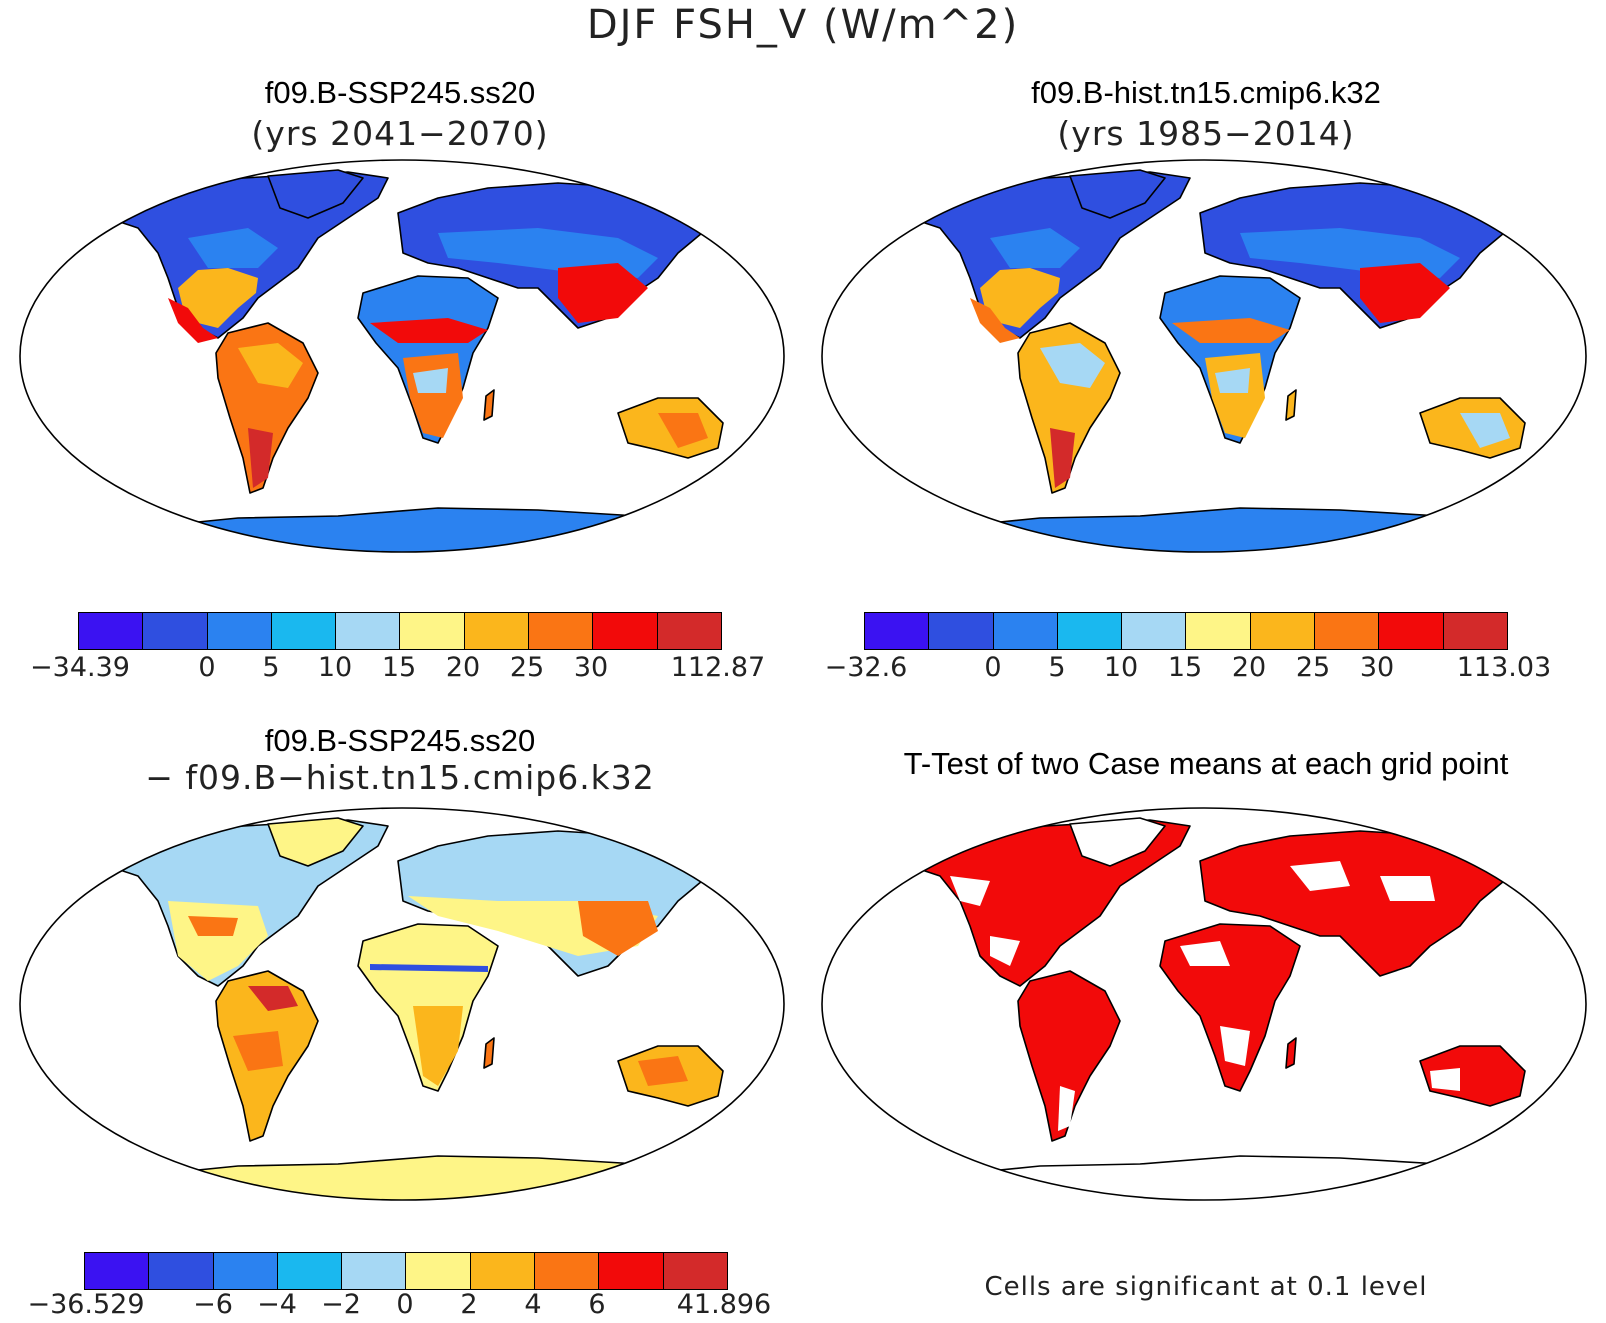  Describe the element at coordinates (1204, 356) in the screenshot. I see `panel2-map` at that location.